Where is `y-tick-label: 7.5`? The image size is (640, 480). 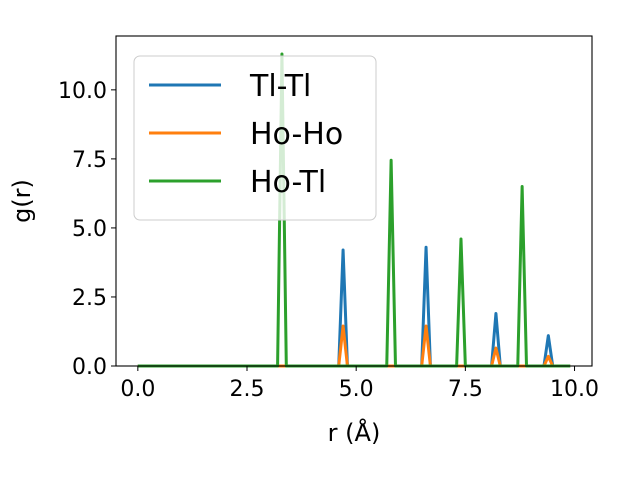
y-tick-label: 7.5 is located at coordinates (89, 160).